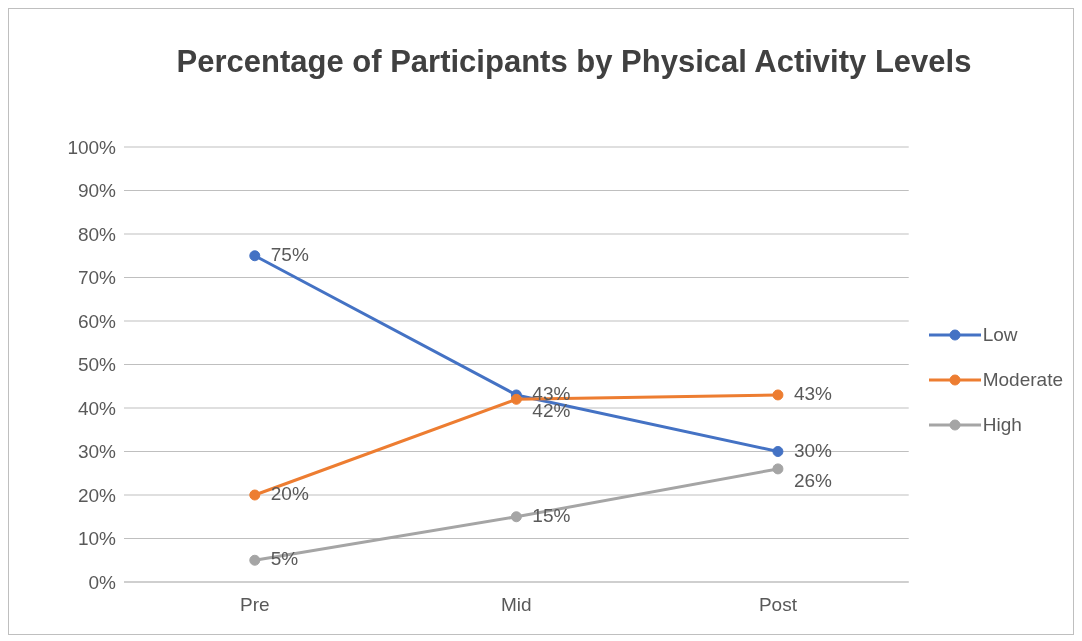 The height and width of the screenshot is (641, 1082). Describe the element at coordinates (97, 539) in the screenshot. I see `y-tick-label: 10%` at that location.